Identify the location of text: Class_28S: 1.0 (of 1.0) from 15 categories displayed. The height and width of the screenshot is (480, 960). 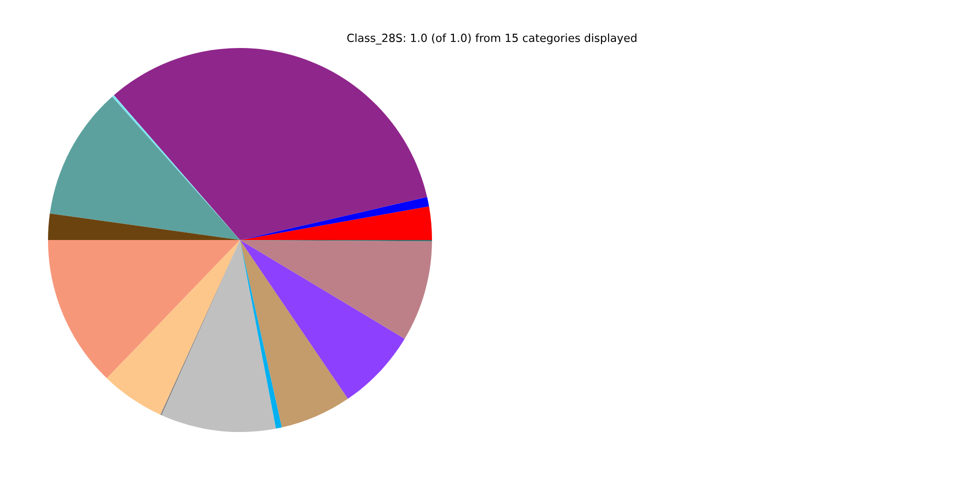
(491, 39).